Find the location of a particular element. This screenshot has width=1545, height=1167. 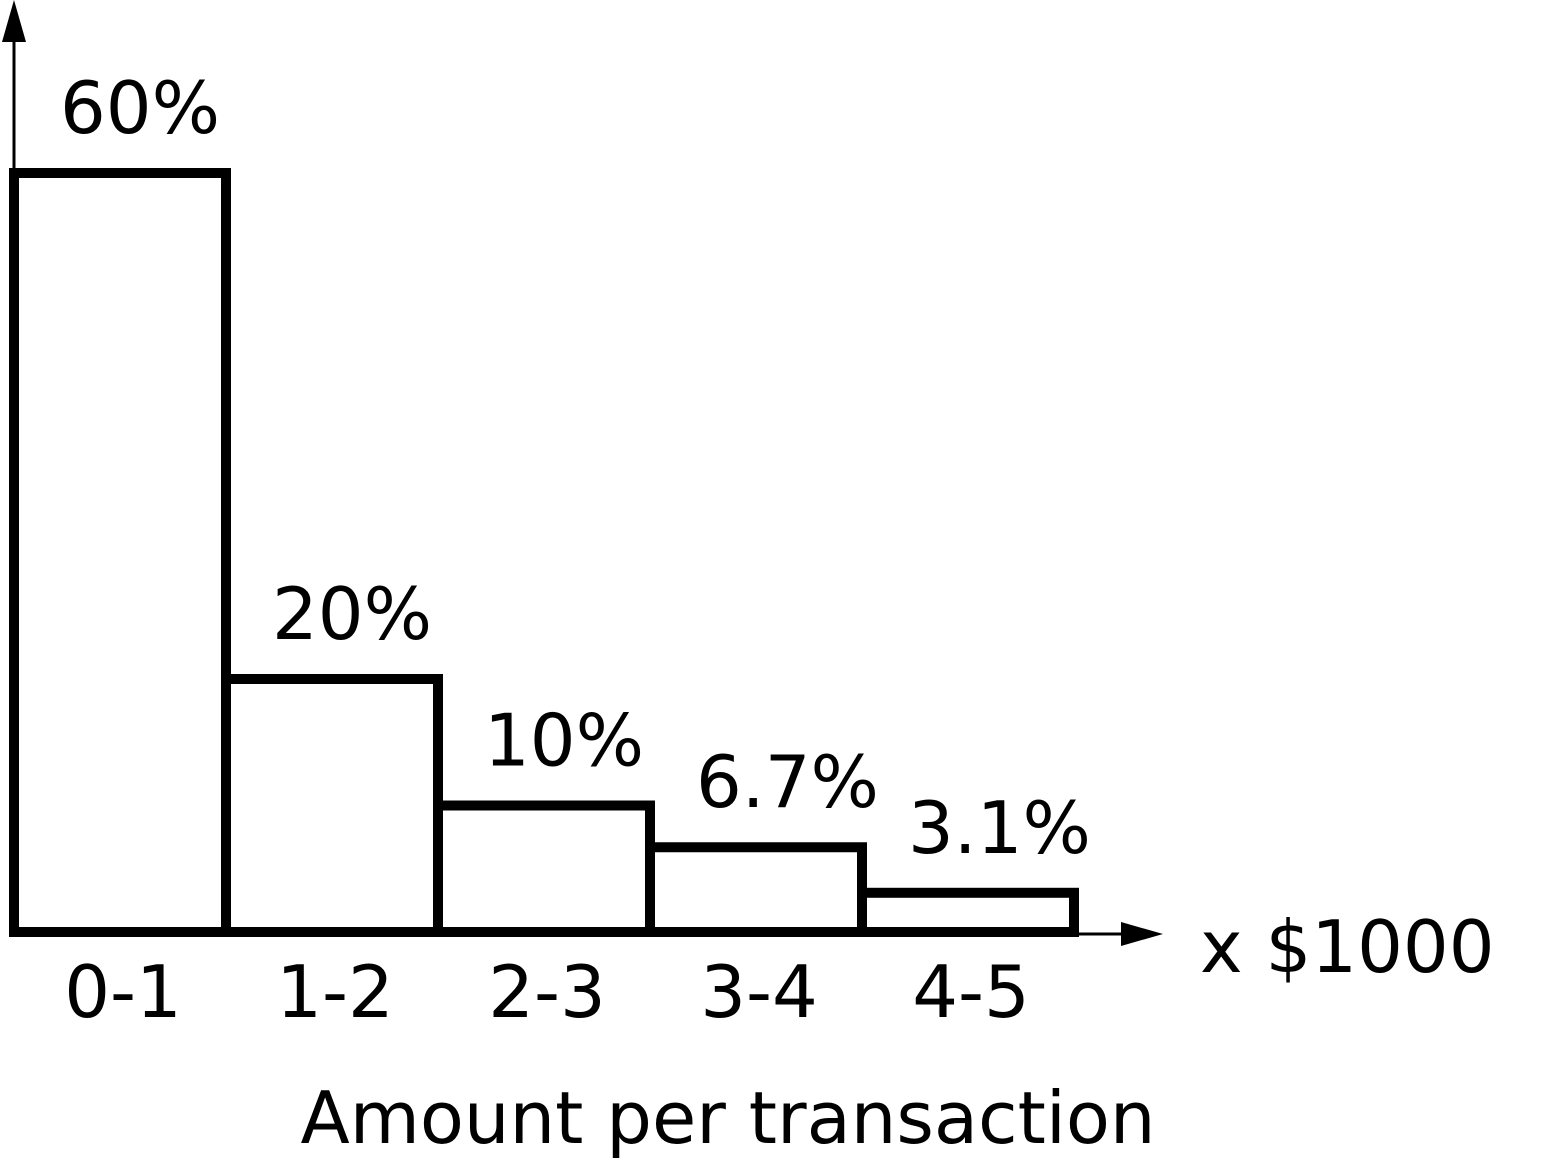

x-axis-unit-label: x $1000 is located at coordinates (1347, 947).